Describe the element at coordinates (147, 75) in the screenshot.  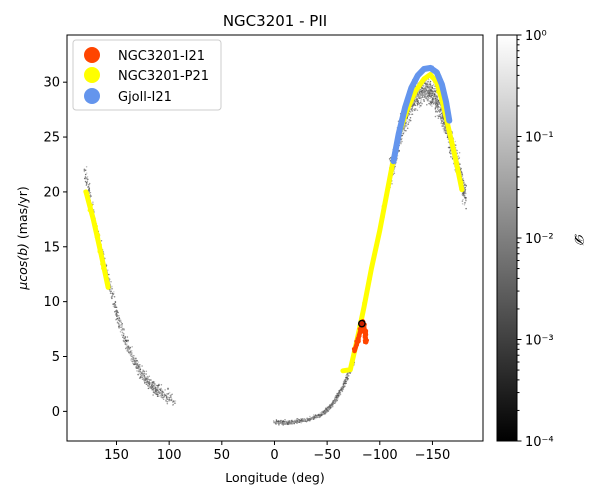
I see `legend: NGC3201-I21 NGC3201-P21 Gjoll-I21` at that location.